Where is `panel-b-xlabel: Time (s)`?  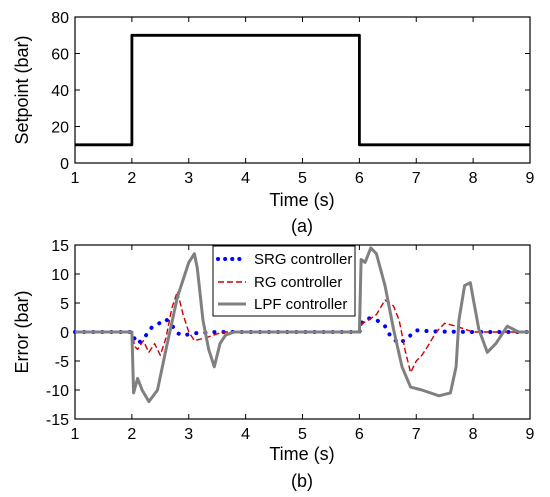 panel-b-xlabel: Time (s) is located at coordinates (301, 454).